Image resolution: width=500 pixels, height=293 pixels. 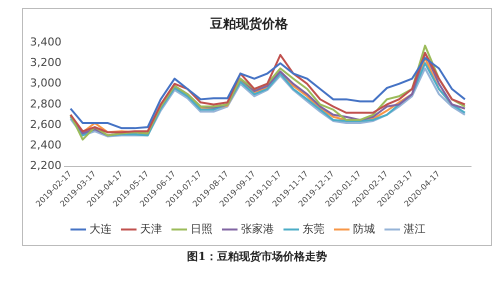 What do you see at coordinates (46, 124) in the screenshot?
I see `y-tick-label: 2,600` at bounding box center [46, 124].